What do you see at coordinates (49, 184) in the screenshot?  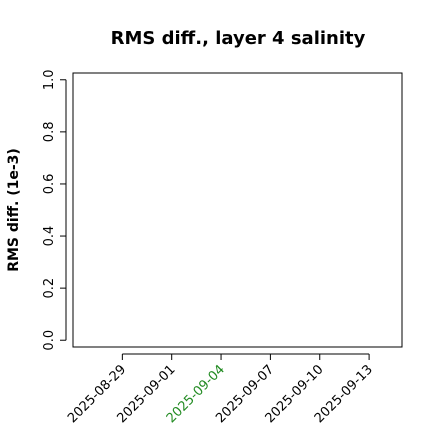 I see `y-tick-label: 0.6` at bounding box center [49, 184].